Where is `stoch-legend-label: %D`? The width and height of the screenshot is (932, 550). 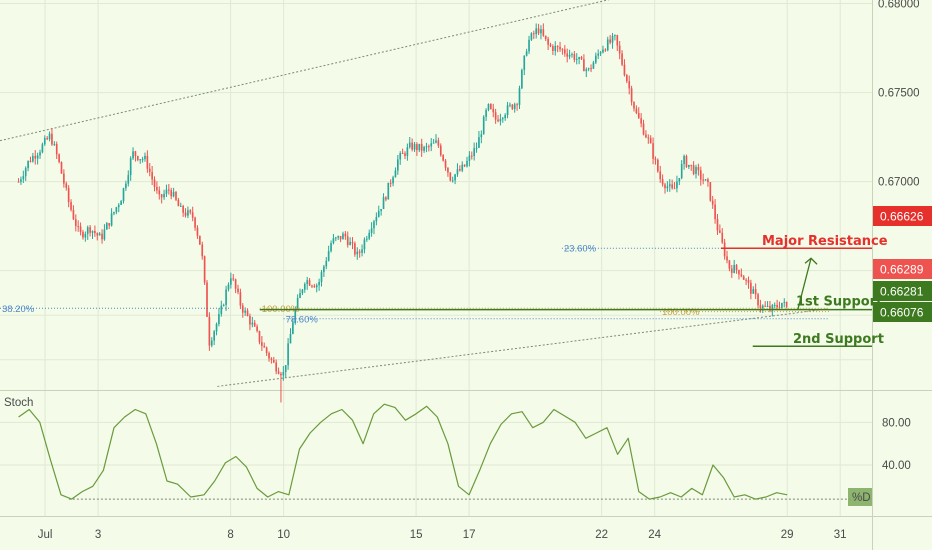
stoch-legend-label: %D is located at coordinates (861, 498).